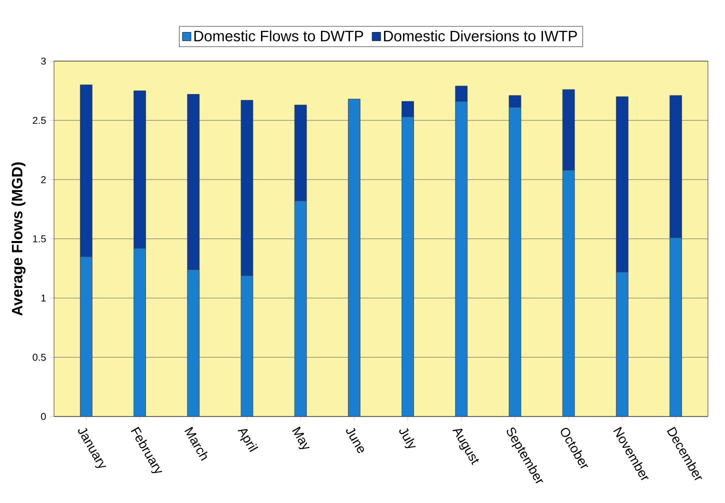 The width and height of the screenshot is (725, 503). Describe the element at coordinates (43, 61) in the screenshot. I see `y-tick-label: 3` at that location.